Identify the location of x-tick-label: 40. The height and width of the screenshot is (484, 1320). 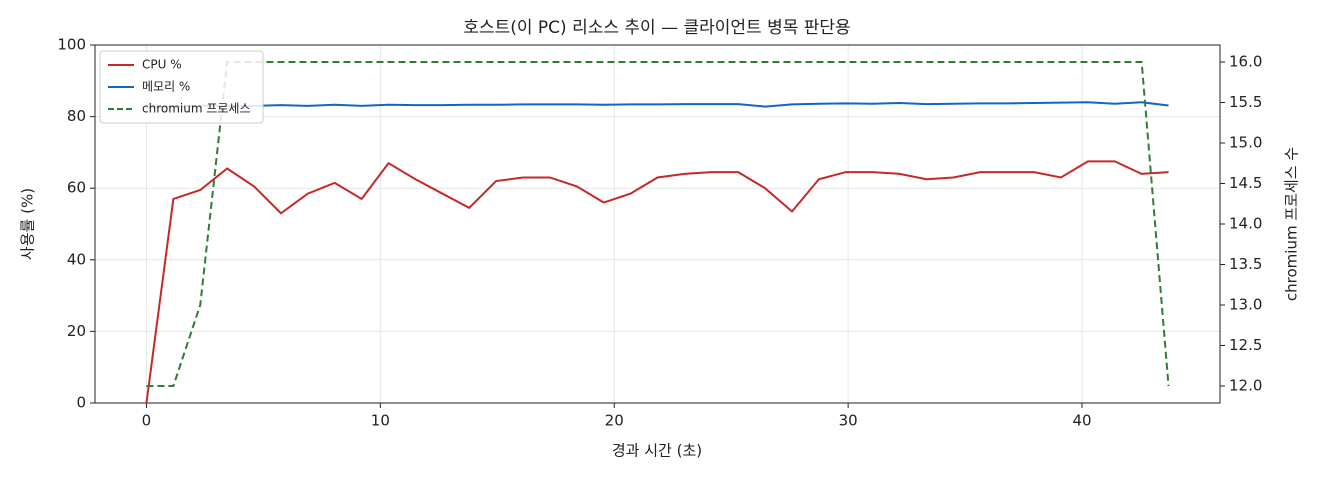
(1081, 421).